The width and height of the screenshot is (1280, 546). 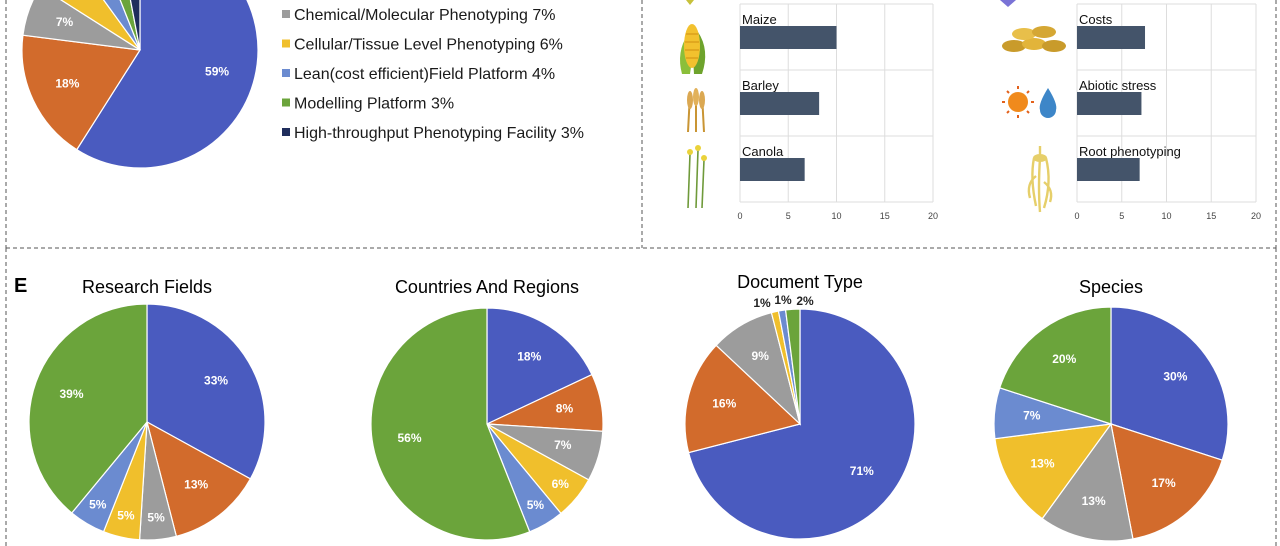 What do you see at coordinates (529, 357) in the screenshot?
I see `countries_regions-label-0: 18%` at bounding box center [529, 357].